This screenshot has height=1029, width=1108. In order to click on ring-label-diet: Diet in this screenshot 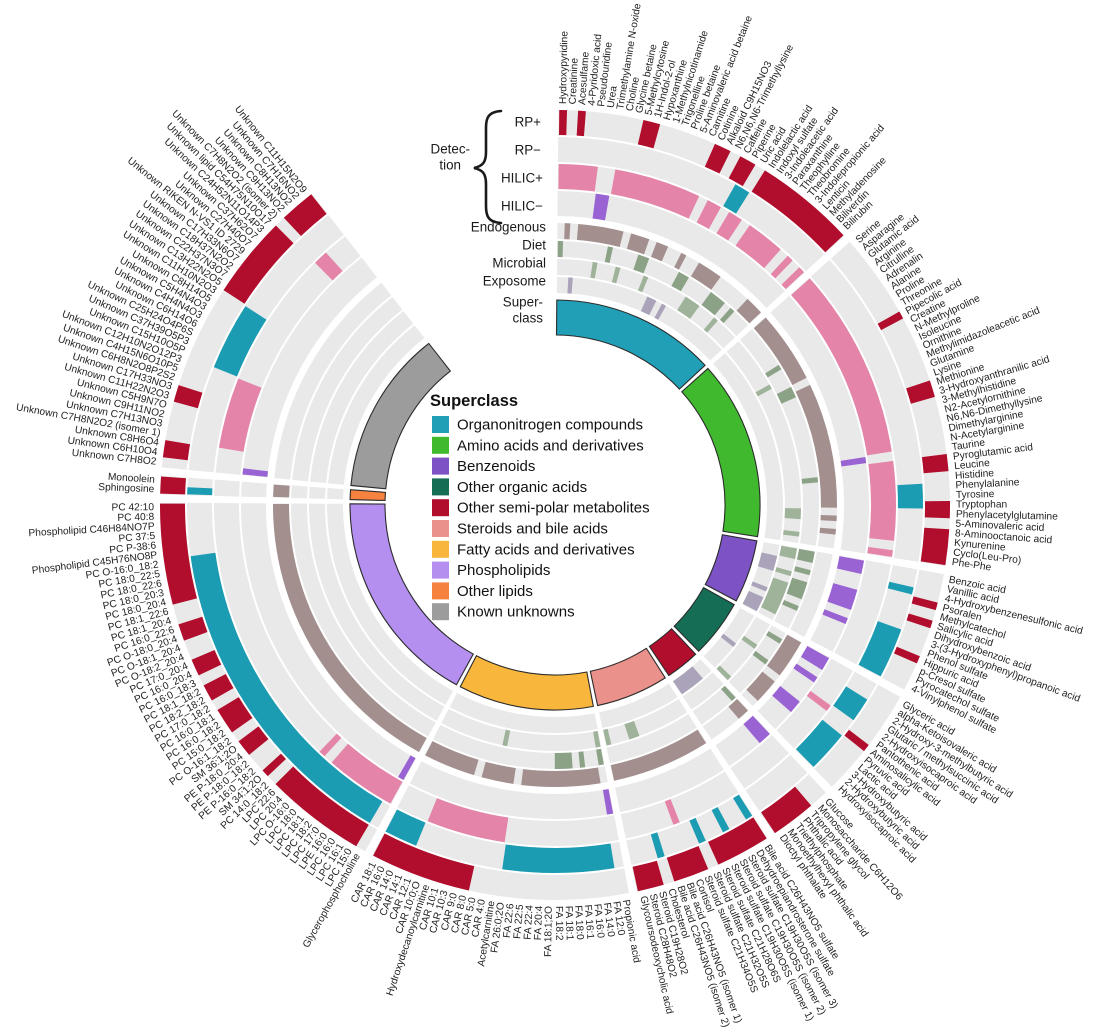, I will do `click(534, 245)`.